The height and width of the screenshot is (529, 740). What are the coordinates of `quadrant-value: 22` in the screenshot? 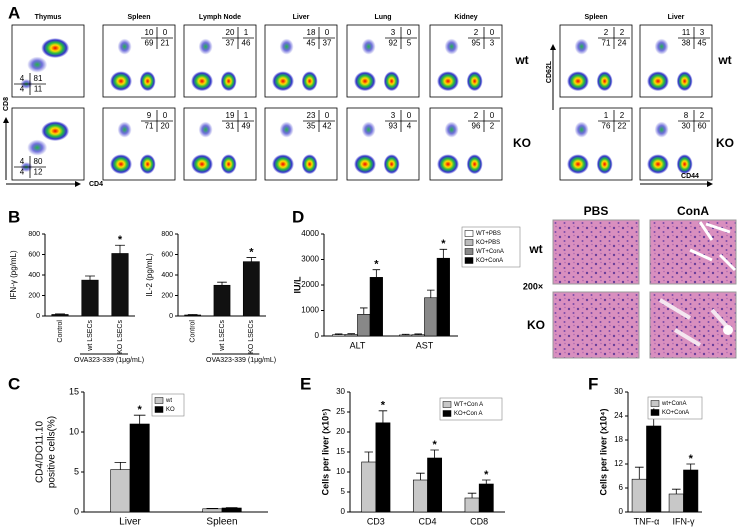 It's located at (622, 126).